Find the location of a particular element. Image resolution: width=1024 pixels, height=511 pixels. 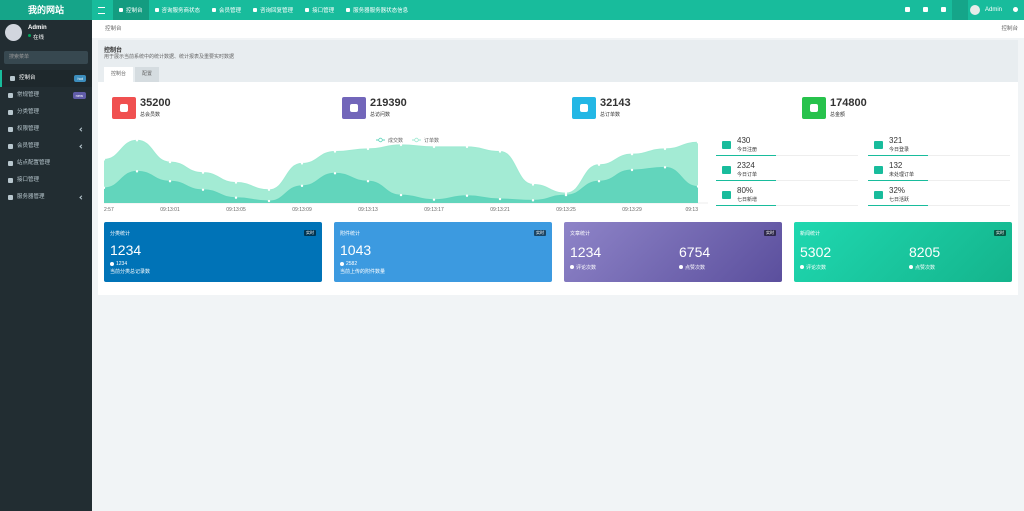

menu-item: 会员管理 is located at coordinates (46, 146).